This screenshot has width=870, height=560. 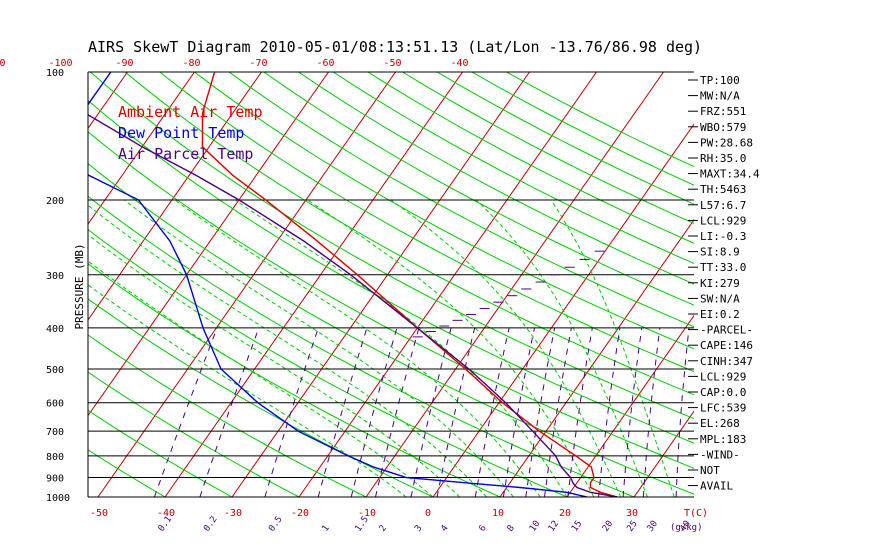 What do you see at coordinates (723, 220) in the screenshot?
I see `index-label: LCL:929` at bounding box center [723, 220].